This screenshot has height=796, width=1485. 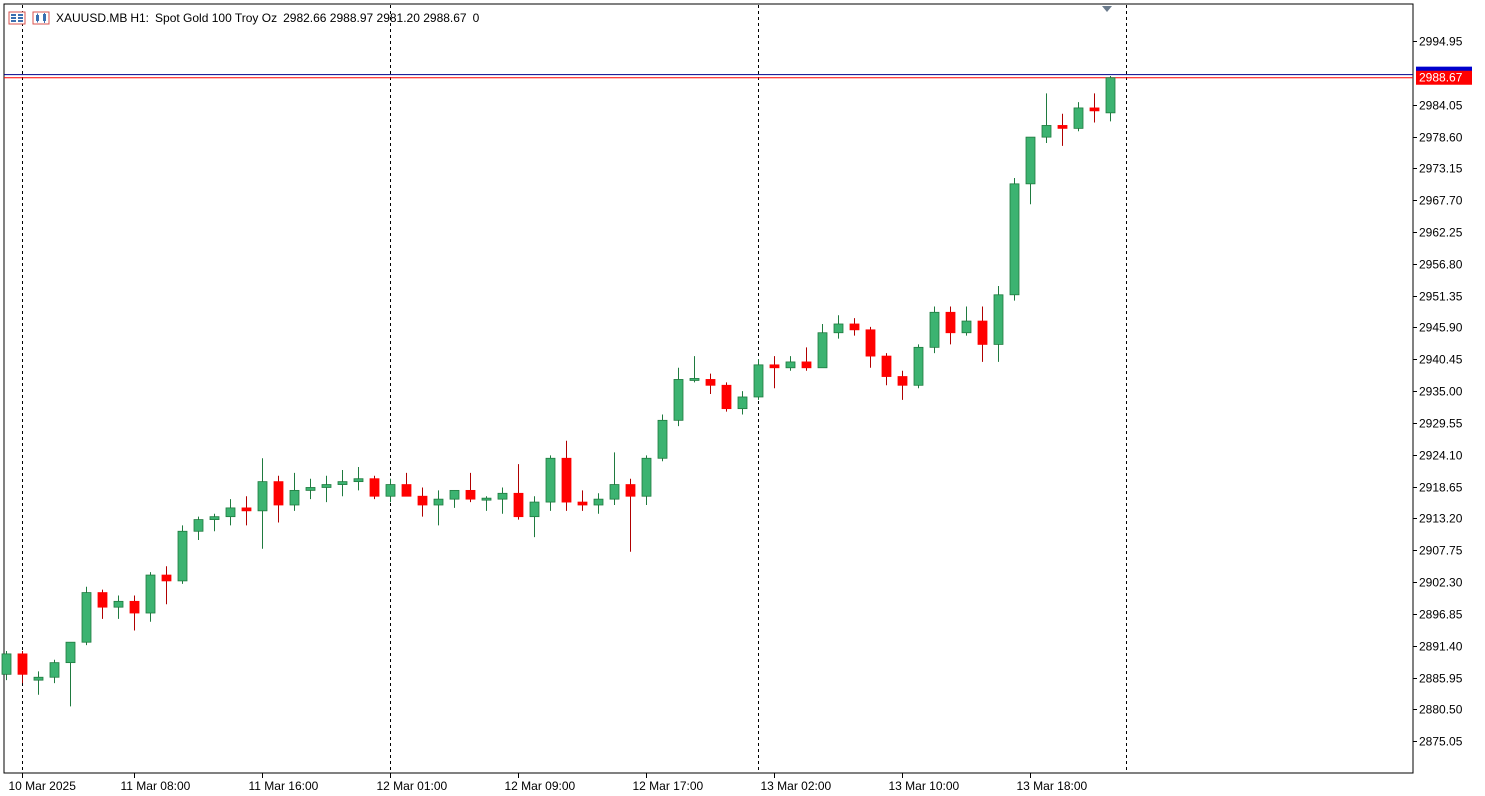 What do you see at coordinates (1441, 42) in the screenshot?
I see `price-tick-label: 2994.95` at bounding box center [1441, 42].